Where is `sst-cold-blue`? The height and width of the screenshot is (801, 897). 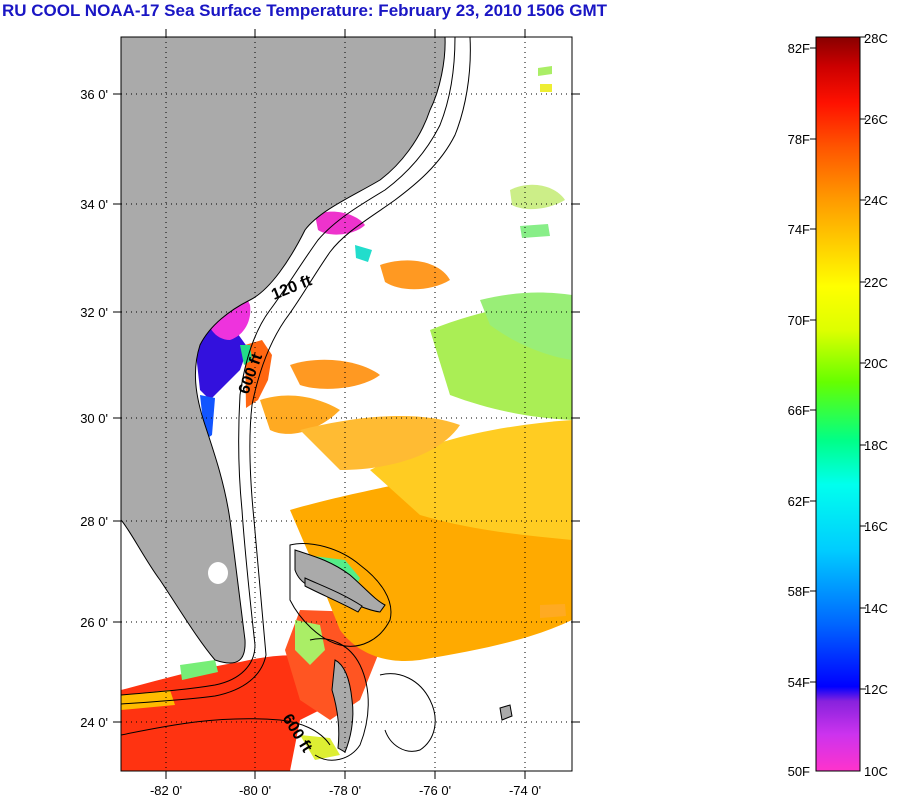
sst-cold-blue is located at coordinates (221, 362).